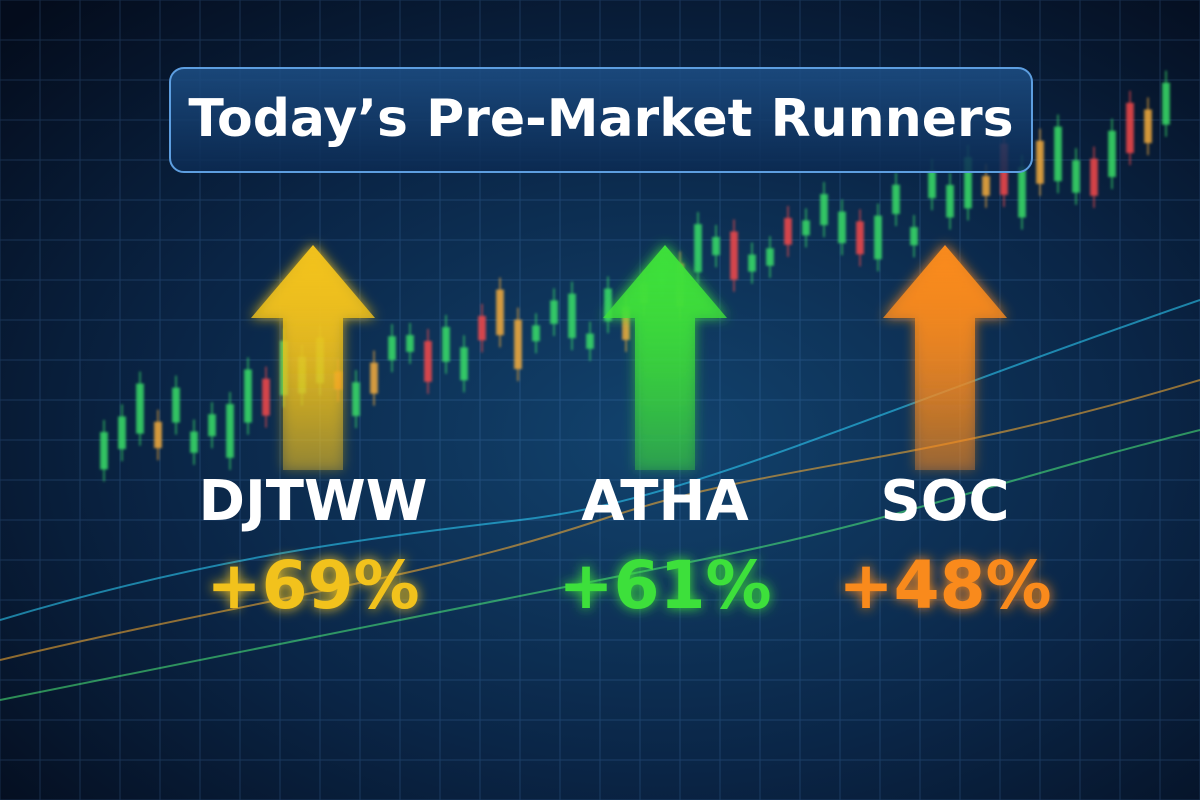 The height and width of the screenshot is (800, 1200). I want to click on percent-change: +48%, so click(944, 585).